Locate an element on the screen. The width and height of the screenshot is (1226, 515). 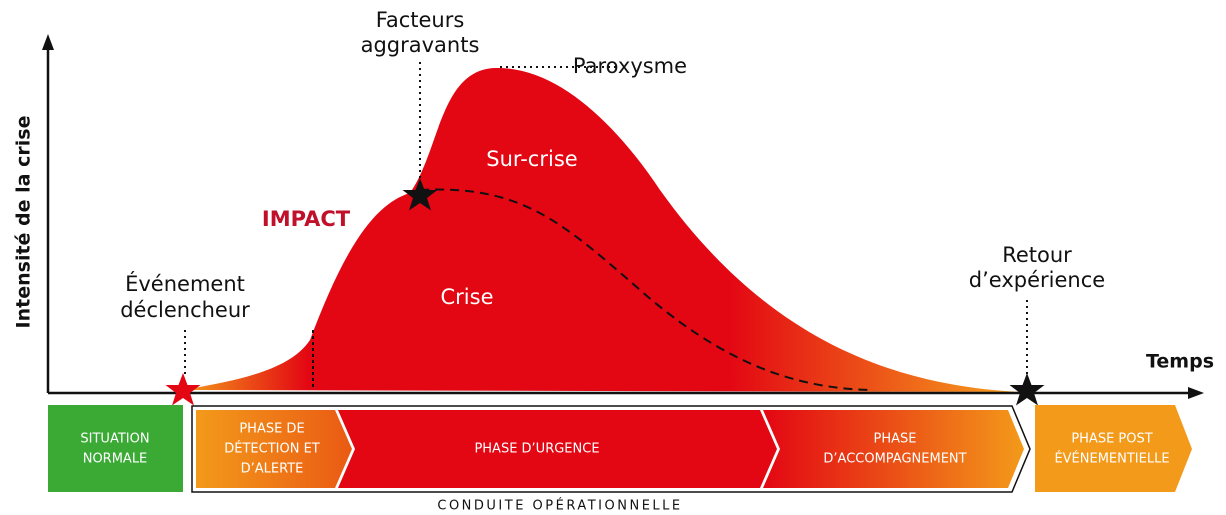
annotation: Crise is located at coordinates (467, 297).